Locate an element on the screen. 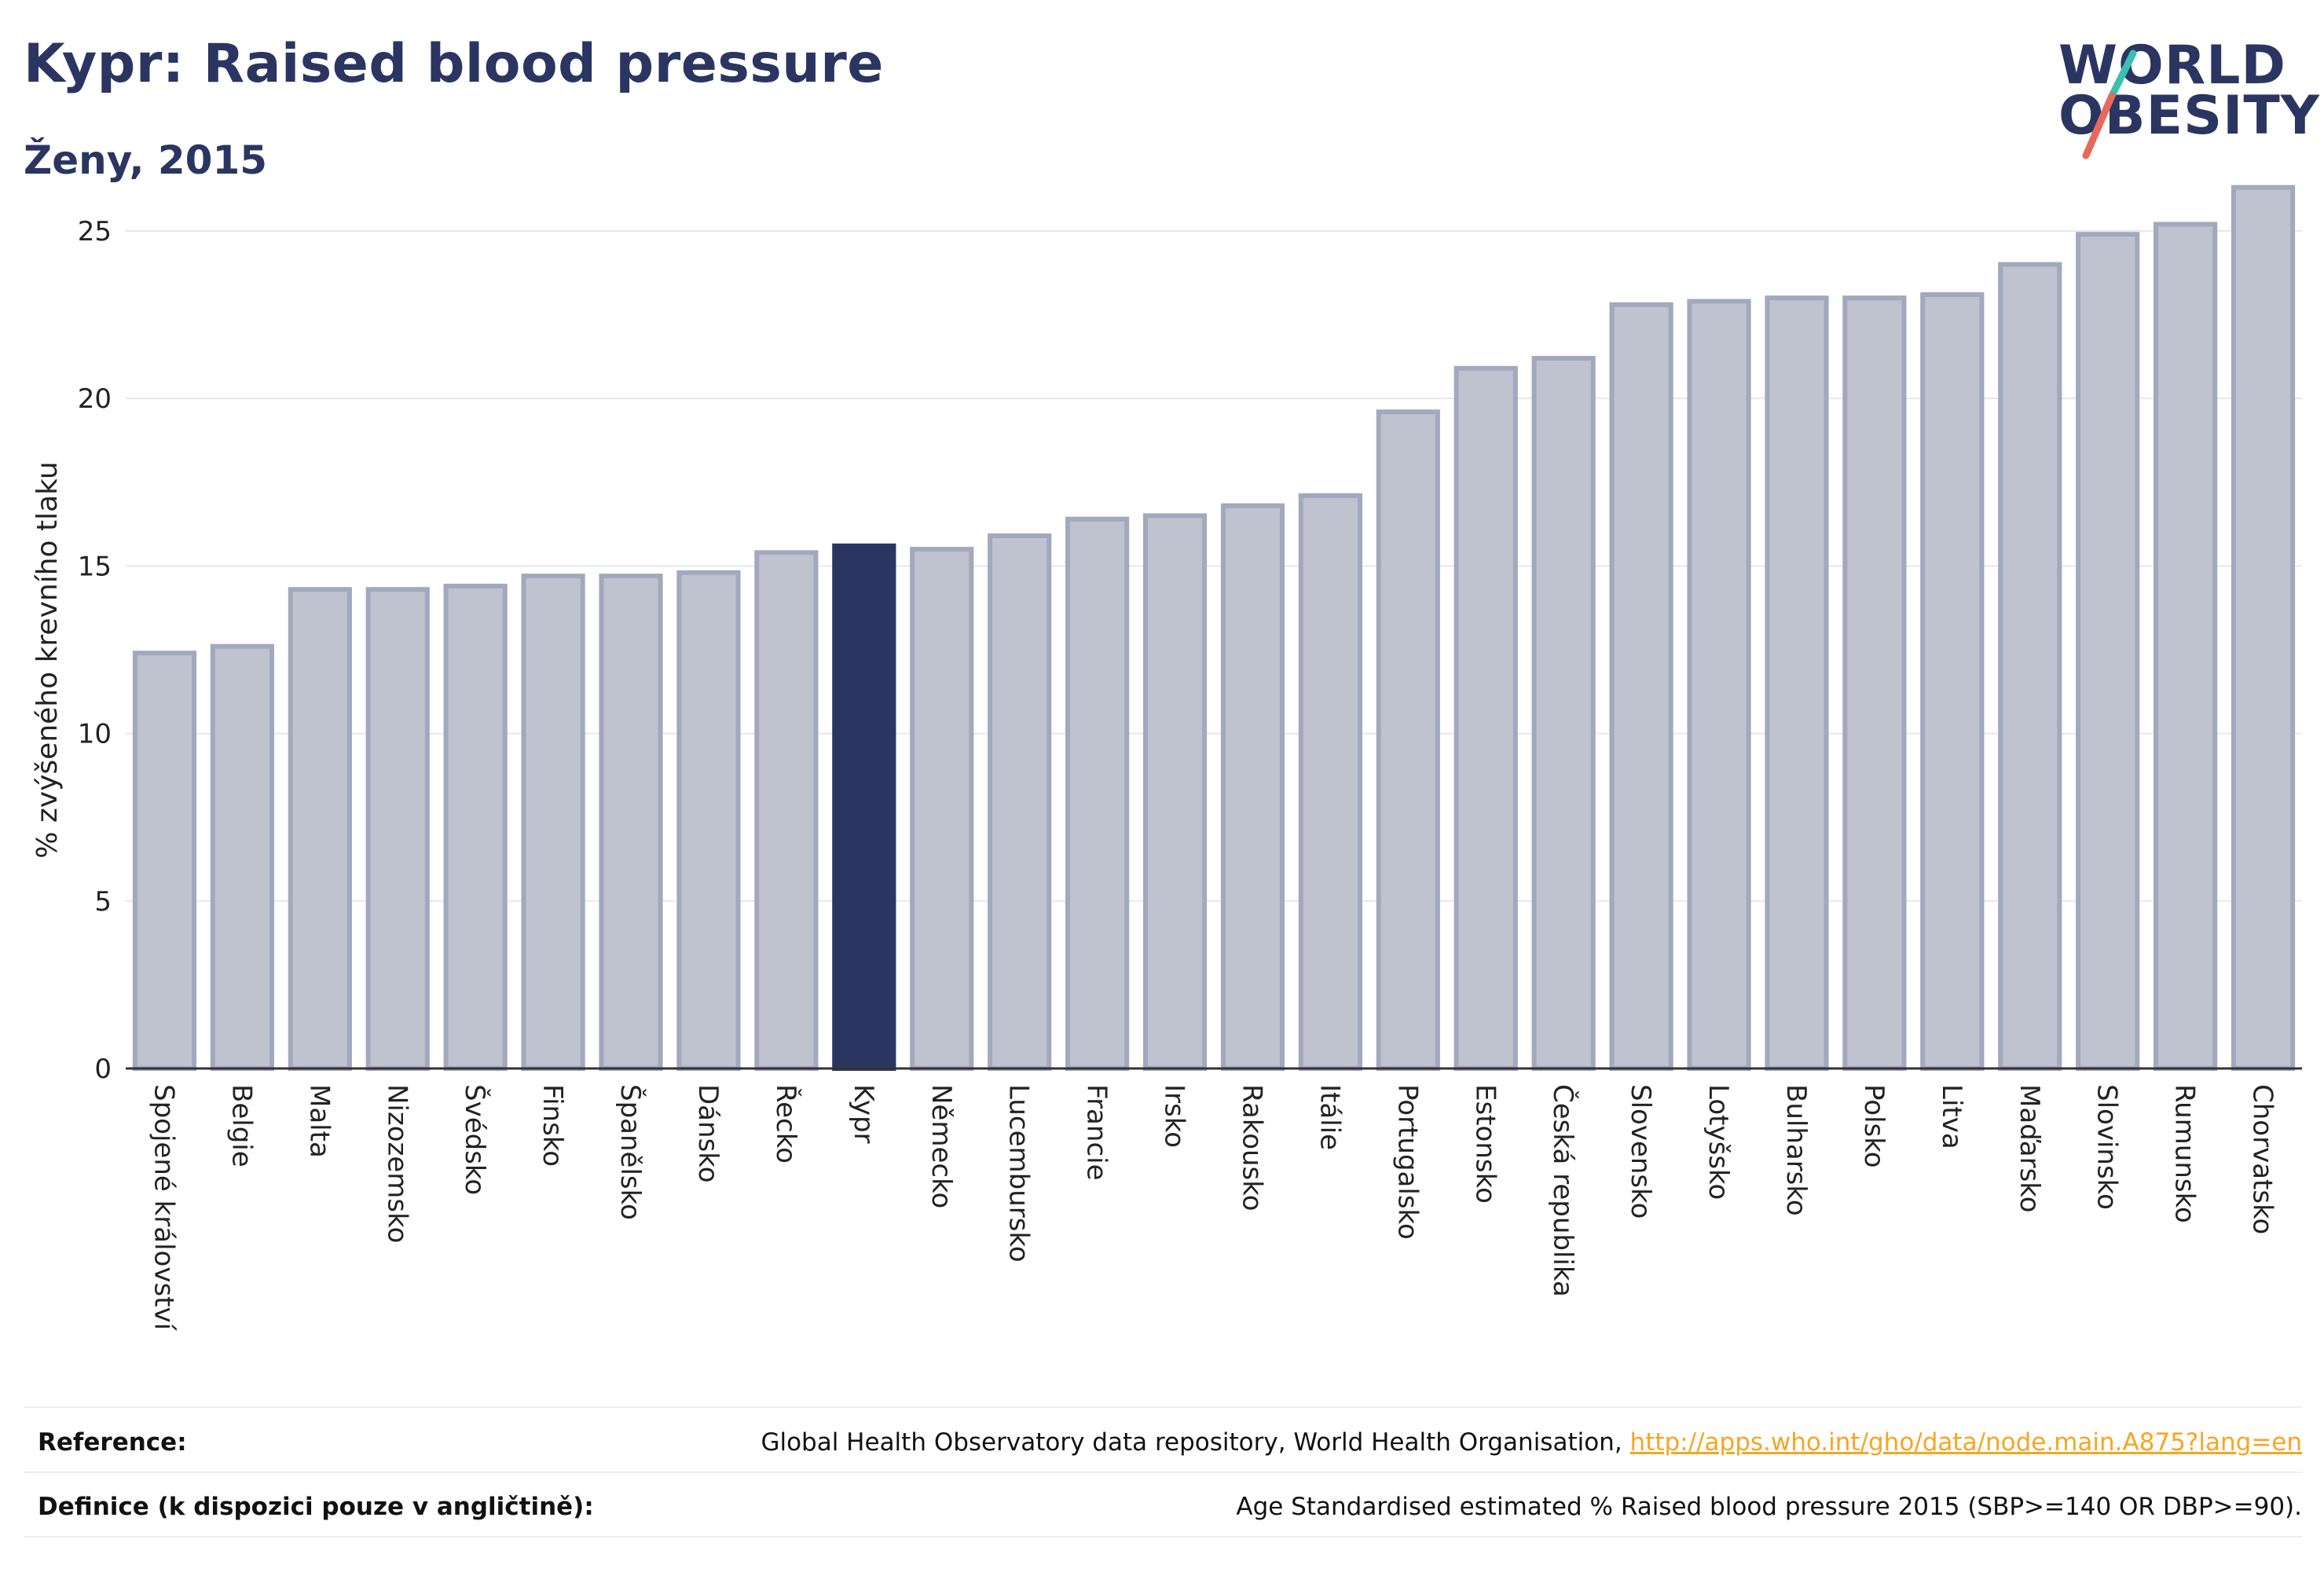 Image resolution: width=2324 pixels, height=1576 pixels. x-tick-label: Irsko is located at coordinates (1174, 1116).